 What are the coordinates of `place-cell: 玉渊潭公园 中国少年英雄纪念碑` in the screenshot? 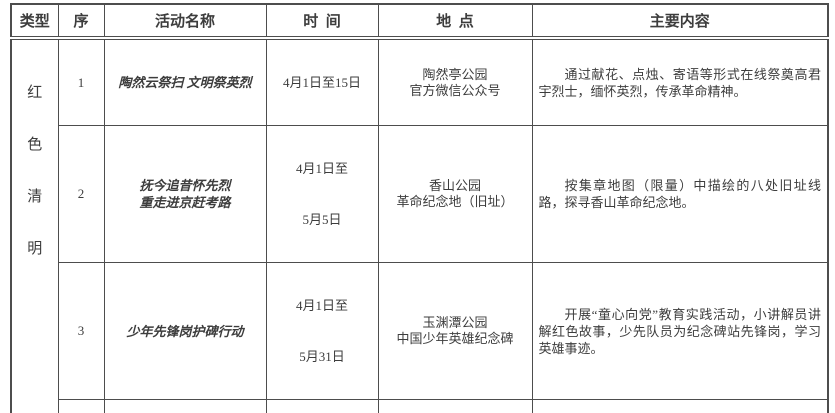 It's located at (455, 331).